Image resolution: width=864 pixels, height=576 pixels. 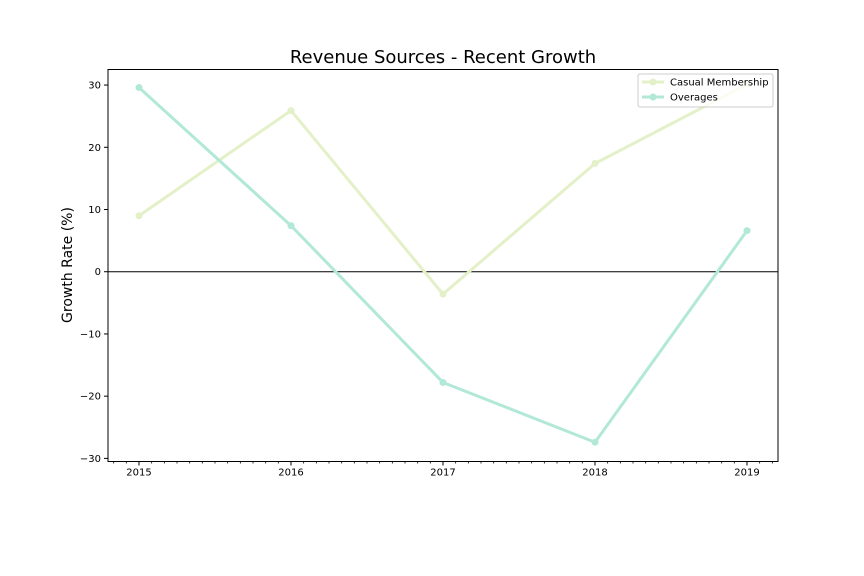 I want to click on y-axis-label: Growth Rate (%), so click(x=68, y=265).